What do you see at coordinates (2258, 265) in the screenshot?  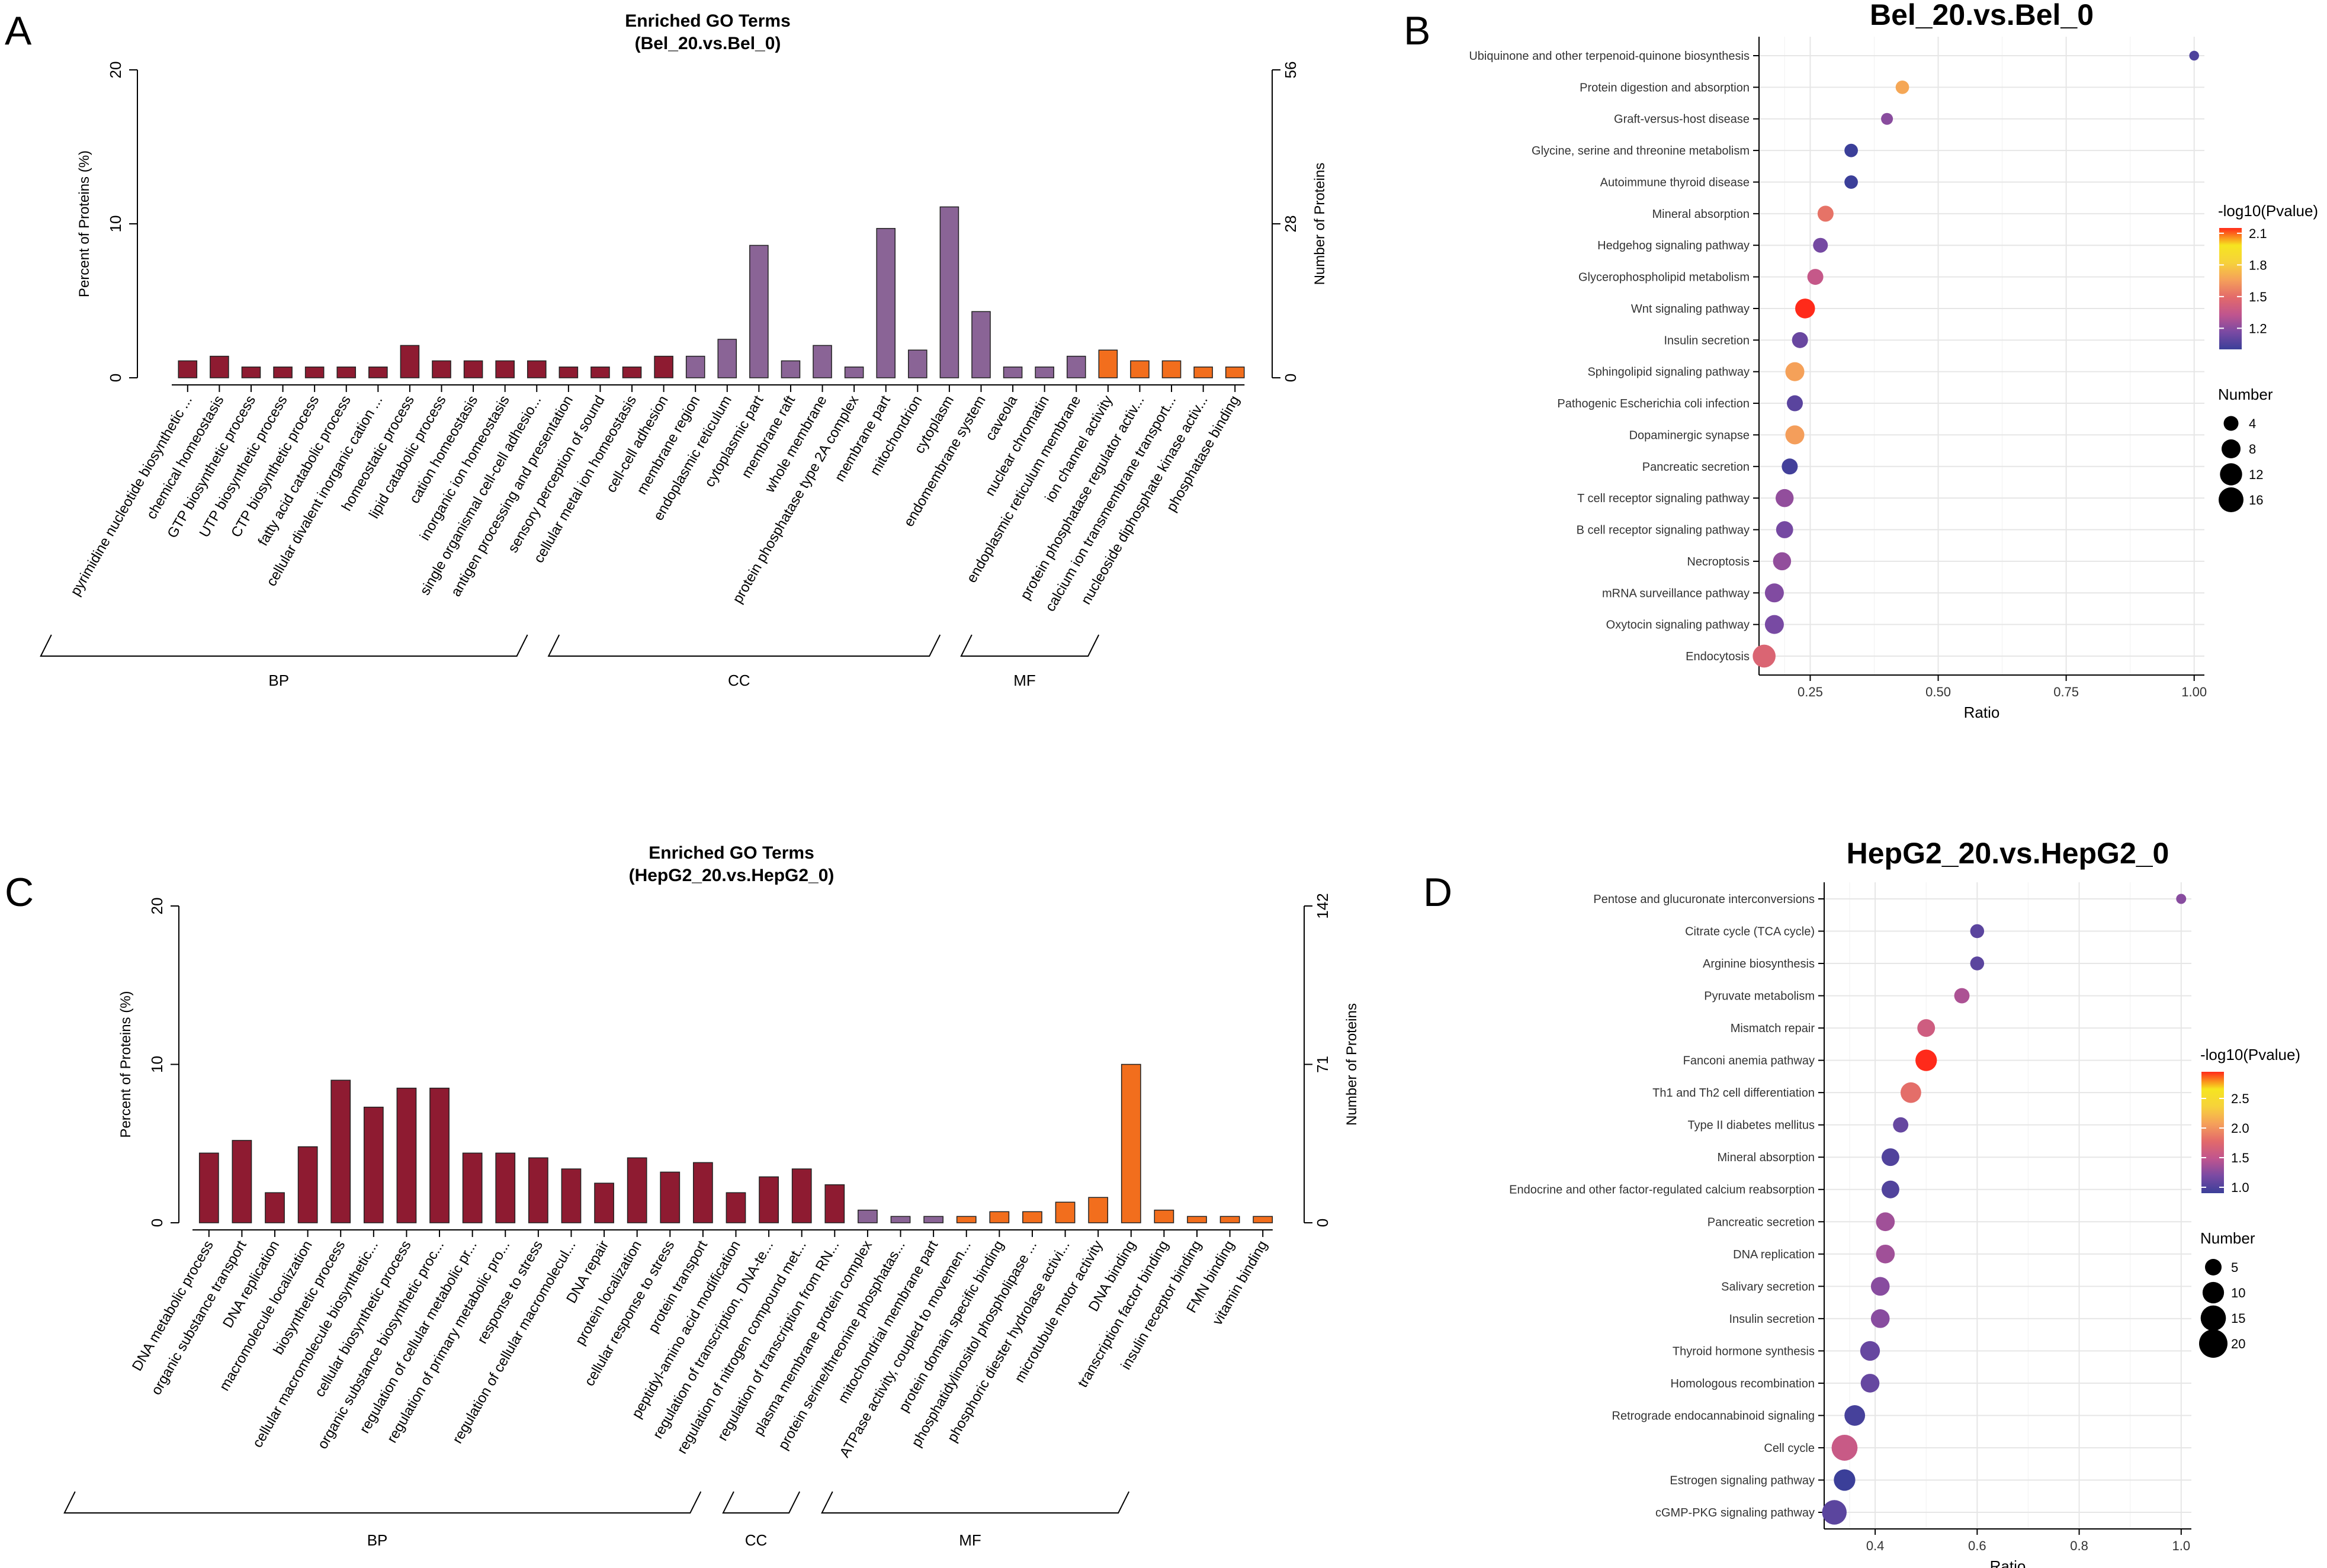 I see `color-legend-label: 1.8` at bounding box center [2258, 265].